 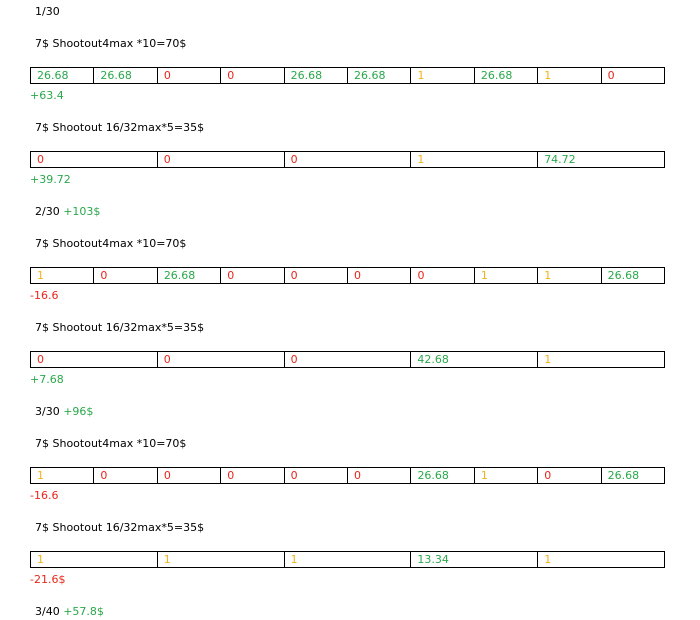 I want to click on results-row: 1 0 0 0 0 0 26.68 1 0 26.68, so click(x=347, y=475).